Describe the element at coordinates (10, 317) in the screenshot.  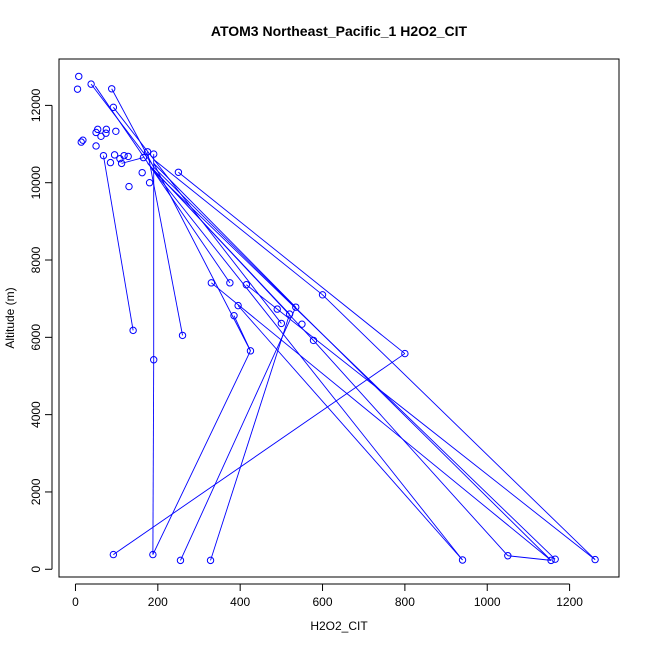
I see `y-axis-label: Altitude (m)` at that location.